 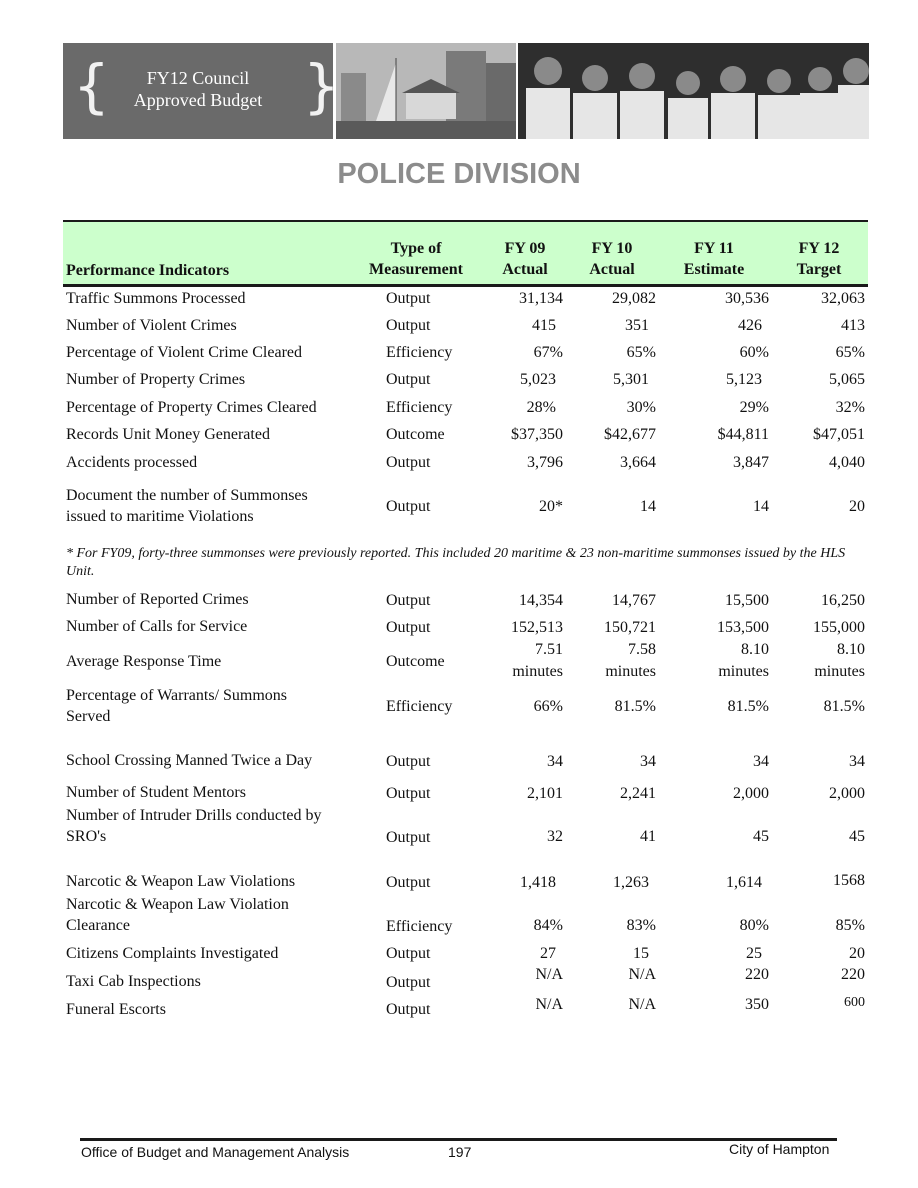 I want to click on row-fy10: 30%, so click(x=641, y=407).